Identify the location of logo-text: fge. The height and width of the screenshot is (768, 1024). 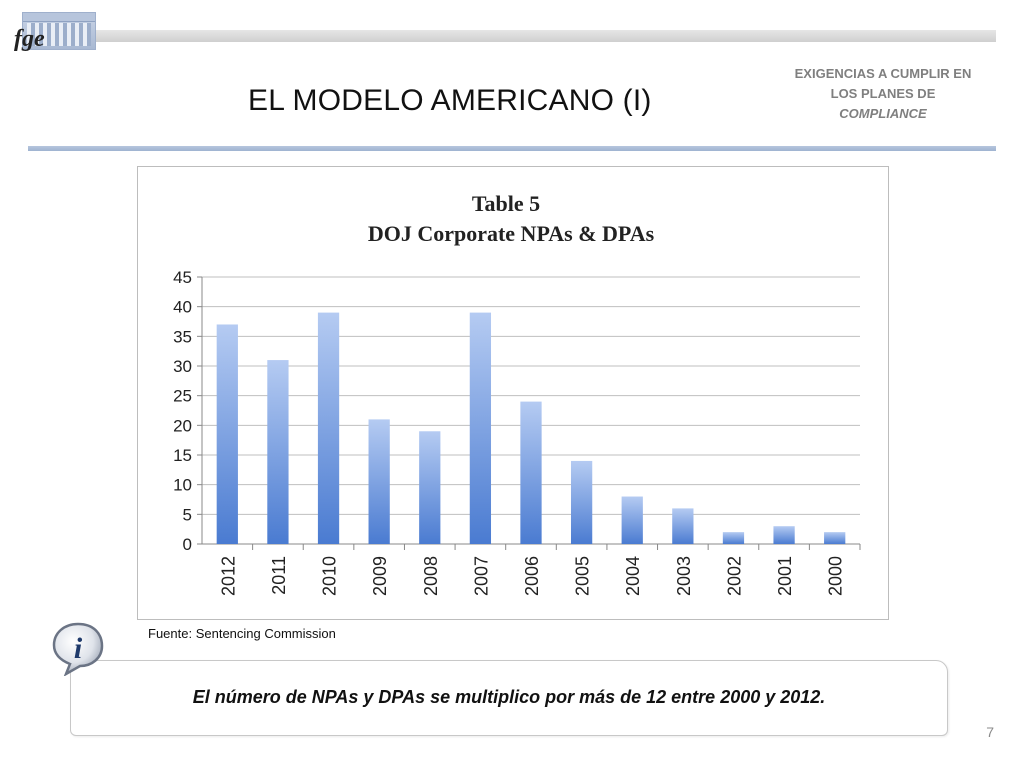
(29, 39).